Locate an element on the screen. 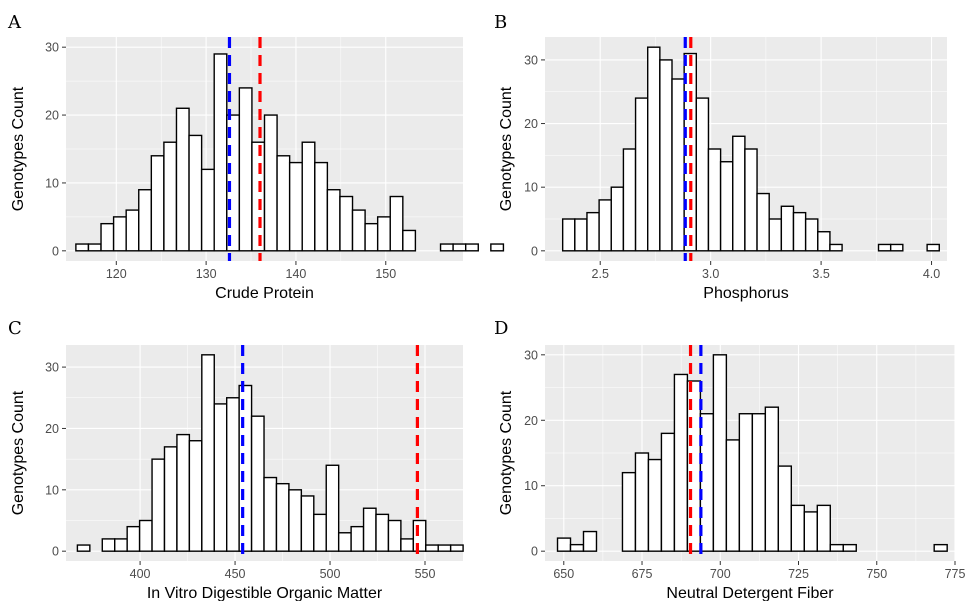 The height and width of the screenshot is (601, 966). x-tick-label: 500 is located at coordinates (330, 574).